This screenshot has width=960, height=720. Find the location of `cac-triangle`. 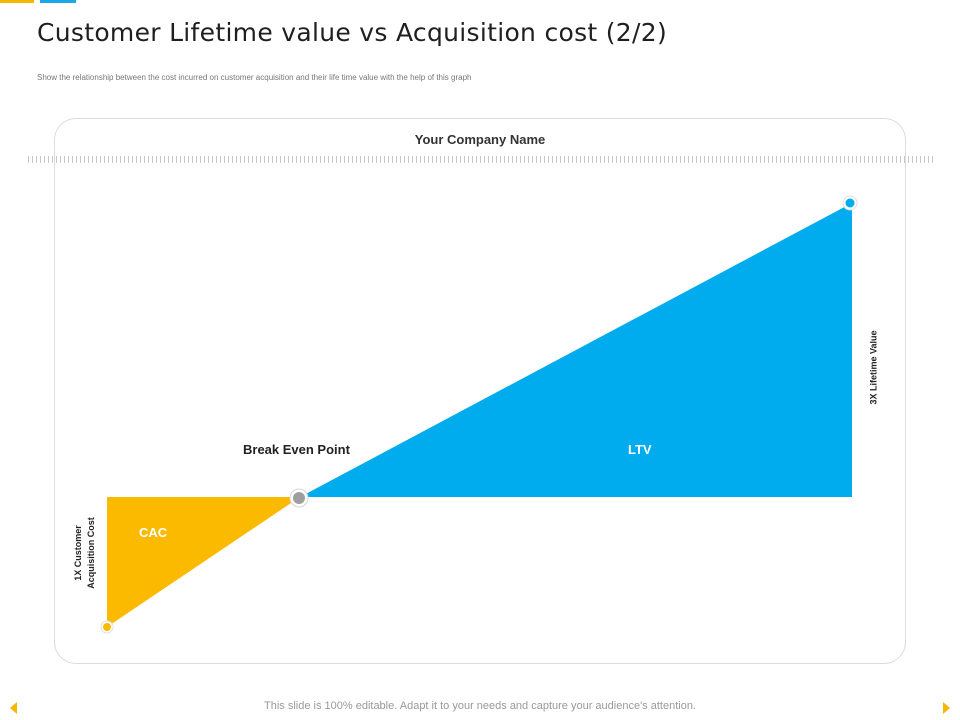

cac-triangle is located at coordinates (203, 562).